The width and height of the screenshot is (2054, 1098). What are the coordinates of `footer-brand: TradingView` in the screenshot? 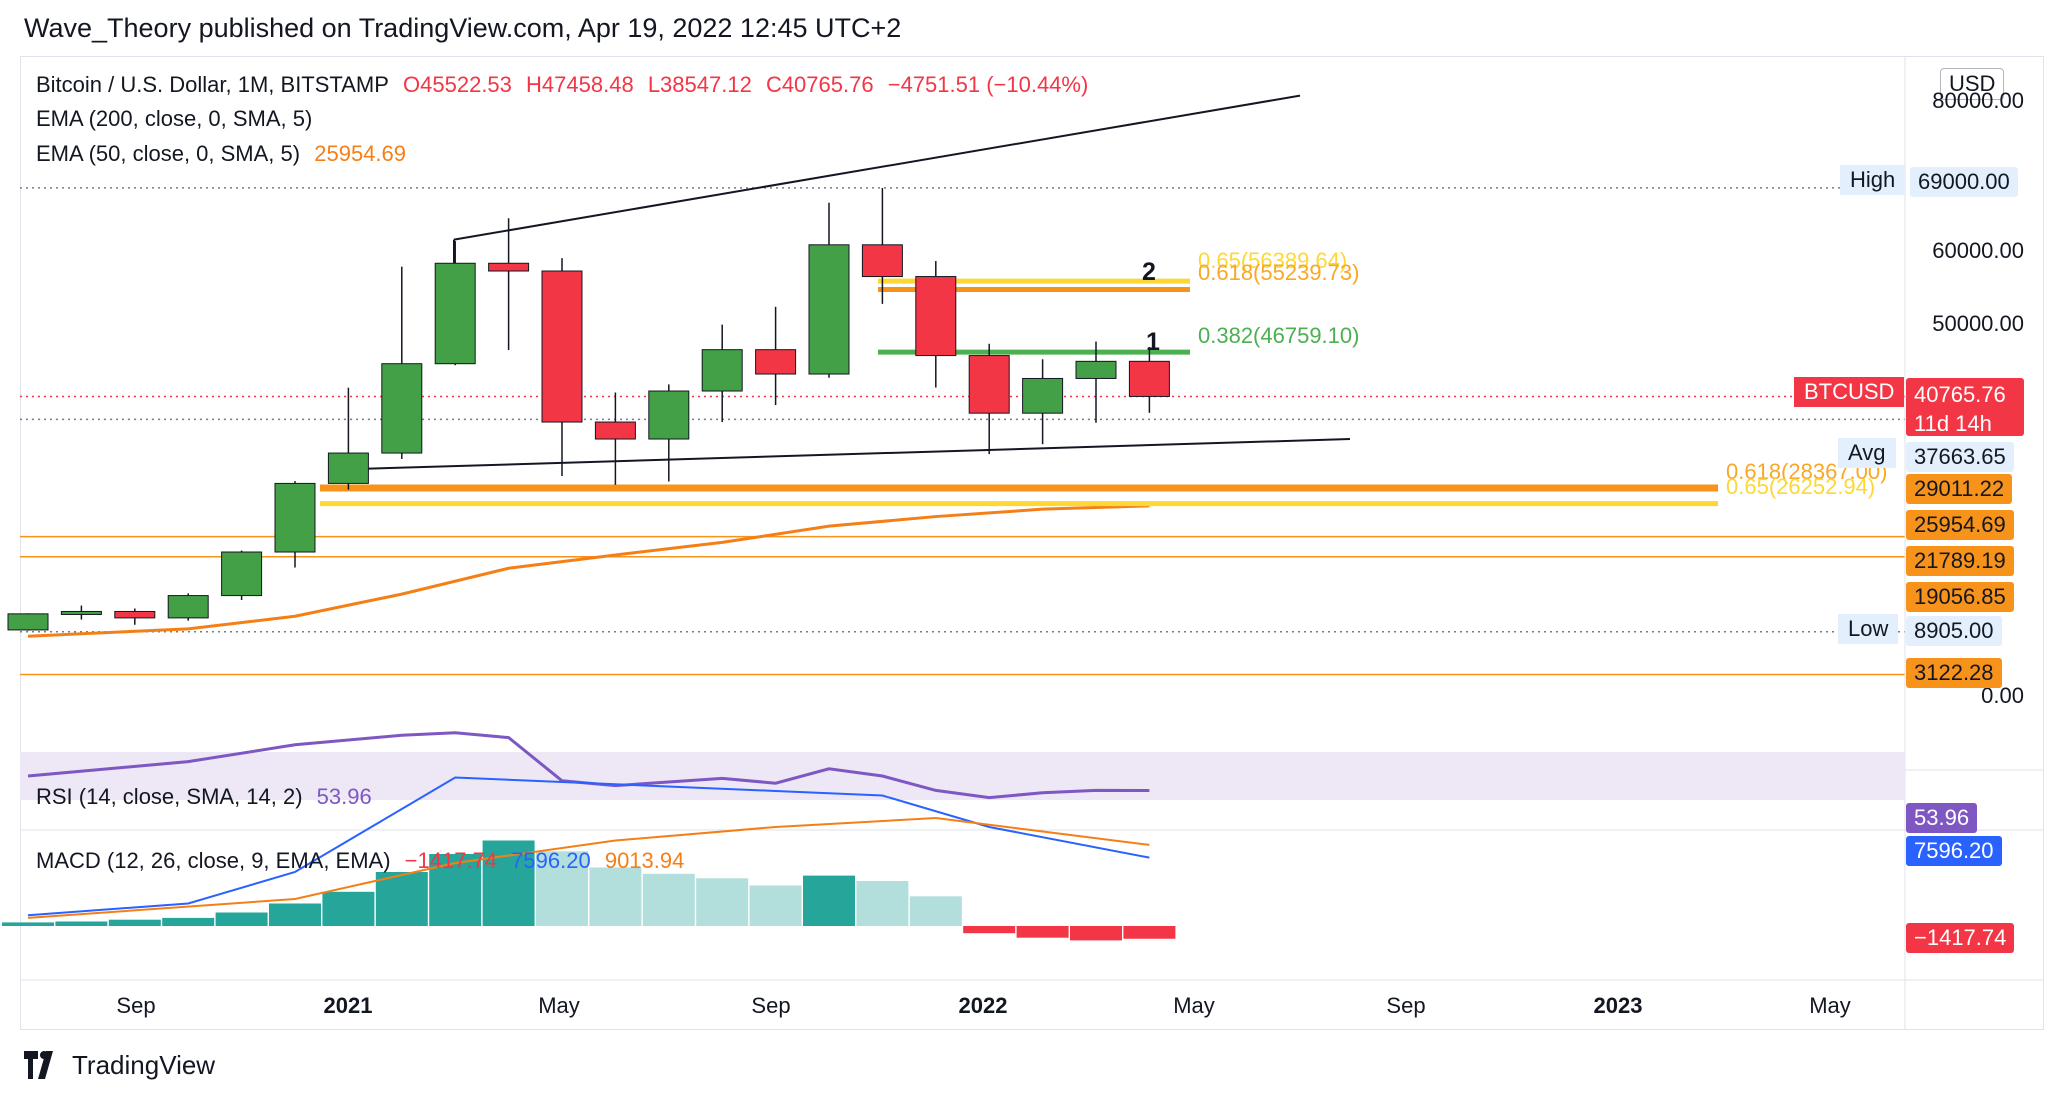 It's located at (117, 1065).